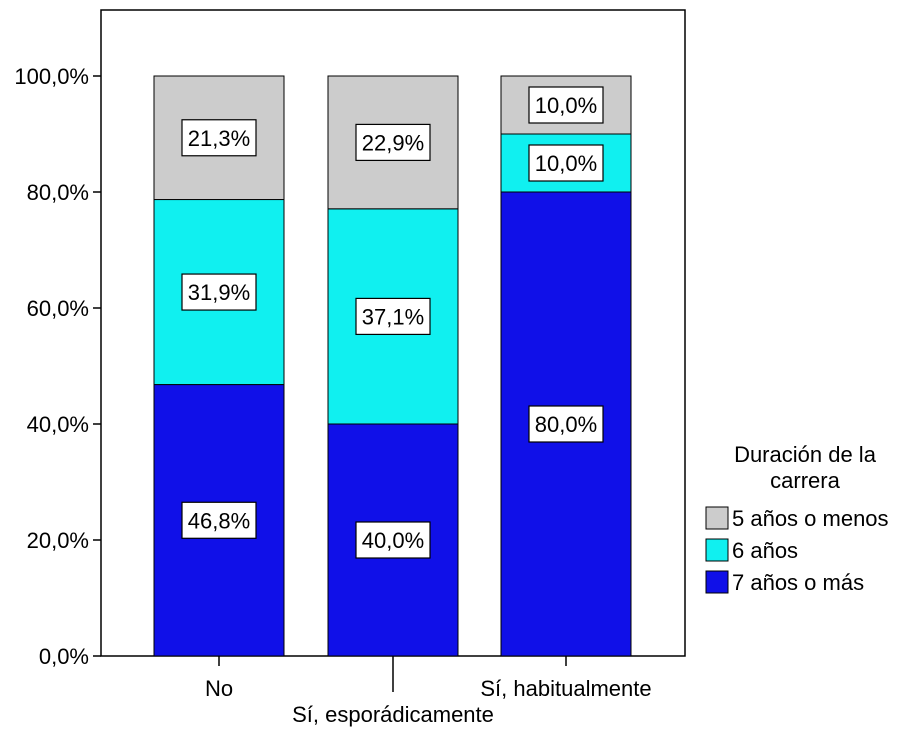 Image resolution: width=912 pixels, height=732 pixels. I want to click on data-label-si-esporadicamente-7-anos-o-mas: 40,0%, so click(393, 540).